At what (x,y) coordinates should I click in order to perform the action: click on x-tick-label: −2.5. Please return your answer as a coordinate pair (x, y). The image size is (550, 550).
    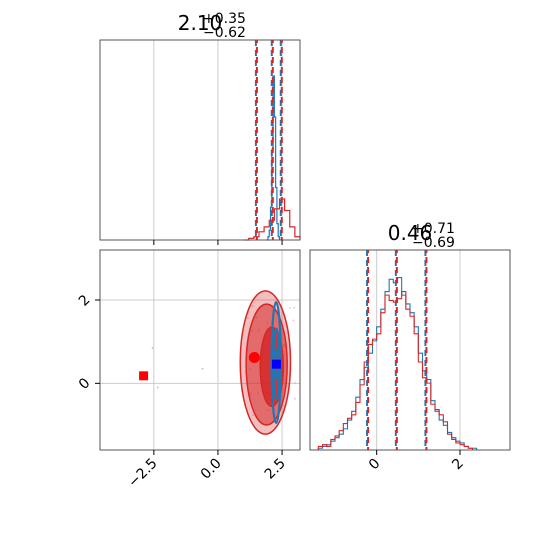
    Looking at the image, I should click on (142, 473).